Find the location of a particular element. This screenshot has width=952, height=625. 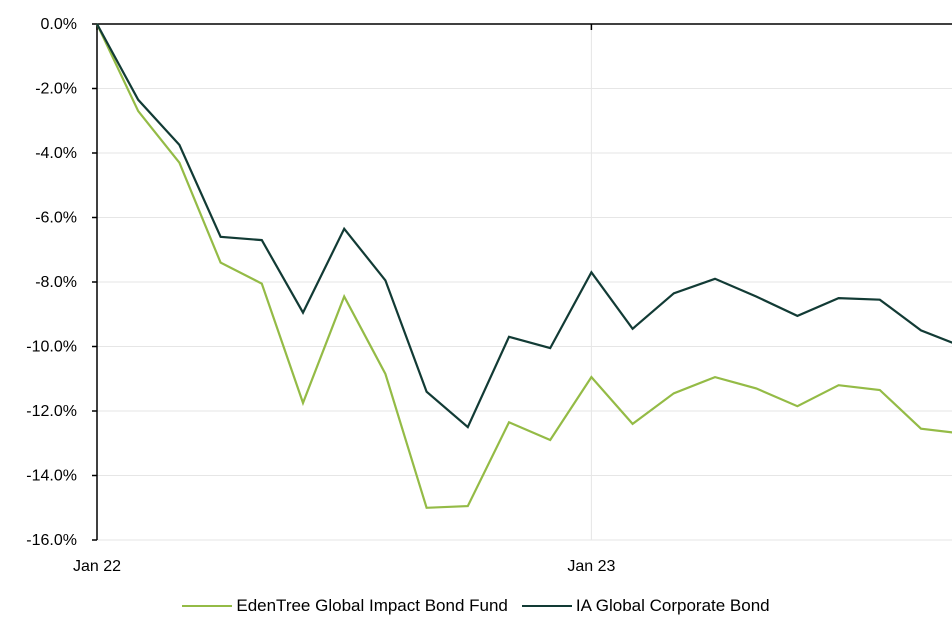

legend-item-series-1: IA Global Corporate Bond is located at coordinates (645, 606).